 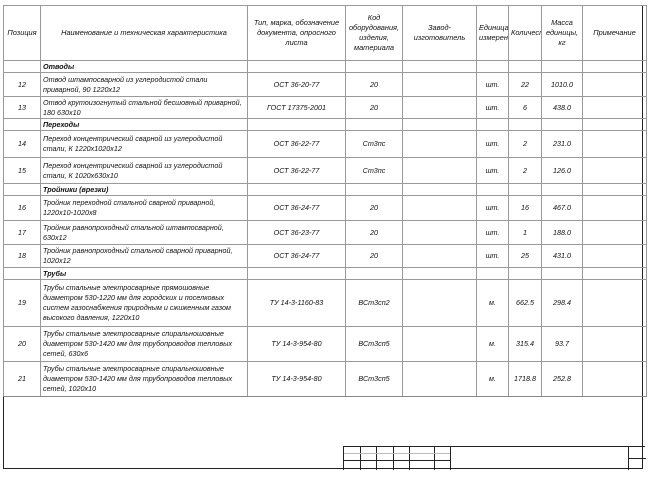 What do you see at coordinates (562, 107) in the screenshot?
I see `cell-mass: 438.0` at bounding box center [562, 107].